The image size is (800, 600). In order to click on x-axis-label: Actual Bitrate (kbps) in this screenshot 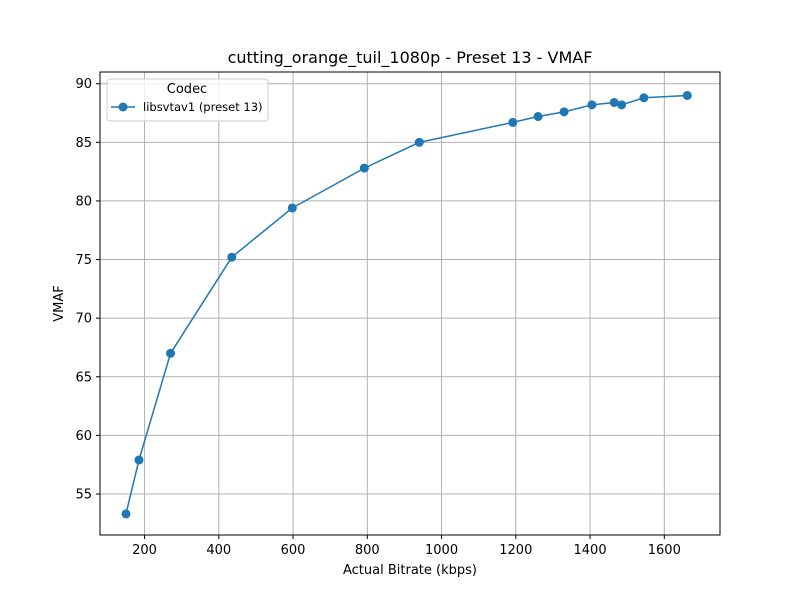, I will do `click(410, 570)`.